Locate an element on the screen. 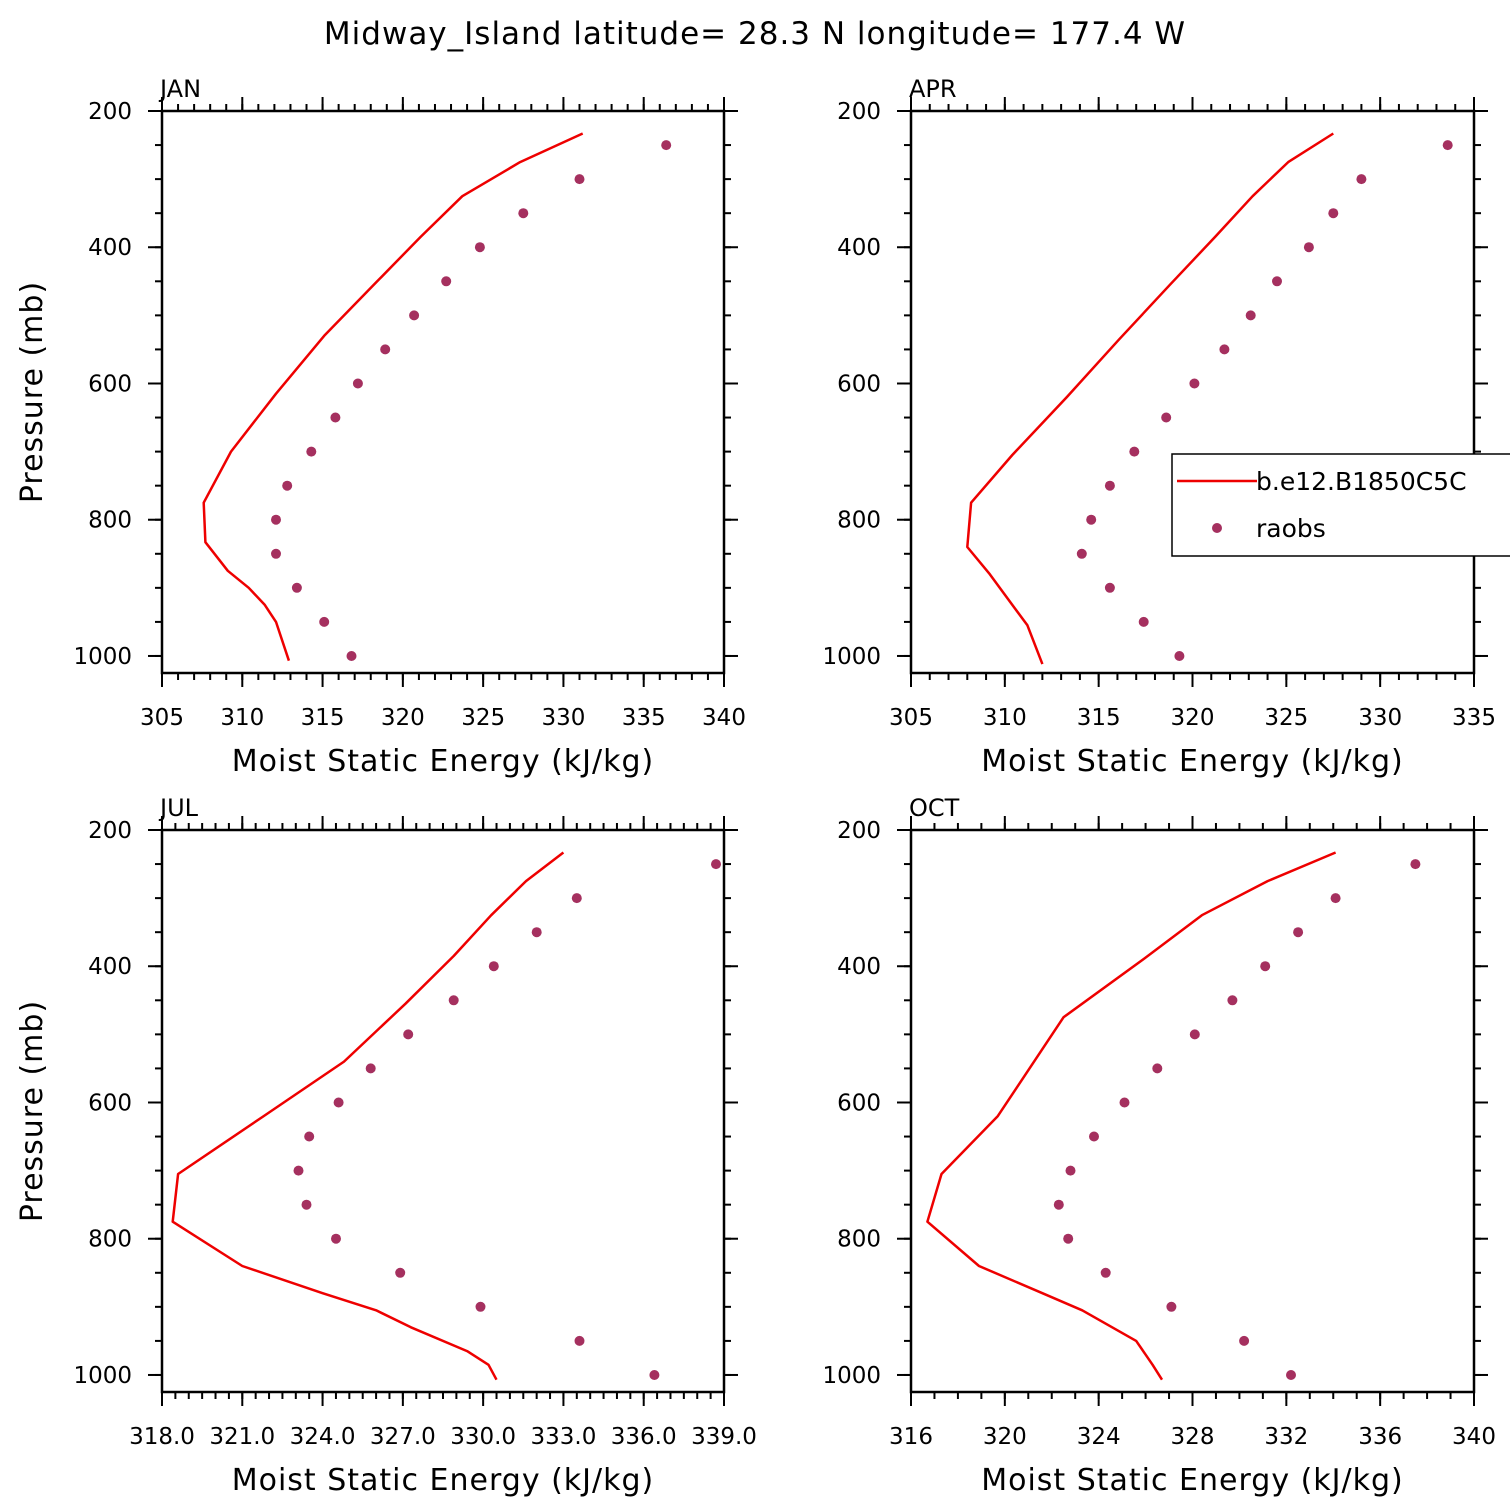 This screenshot has height=1510, width=1510. legend: b.e12.B1850C5C raobs is located at coordinates (1340, 505).